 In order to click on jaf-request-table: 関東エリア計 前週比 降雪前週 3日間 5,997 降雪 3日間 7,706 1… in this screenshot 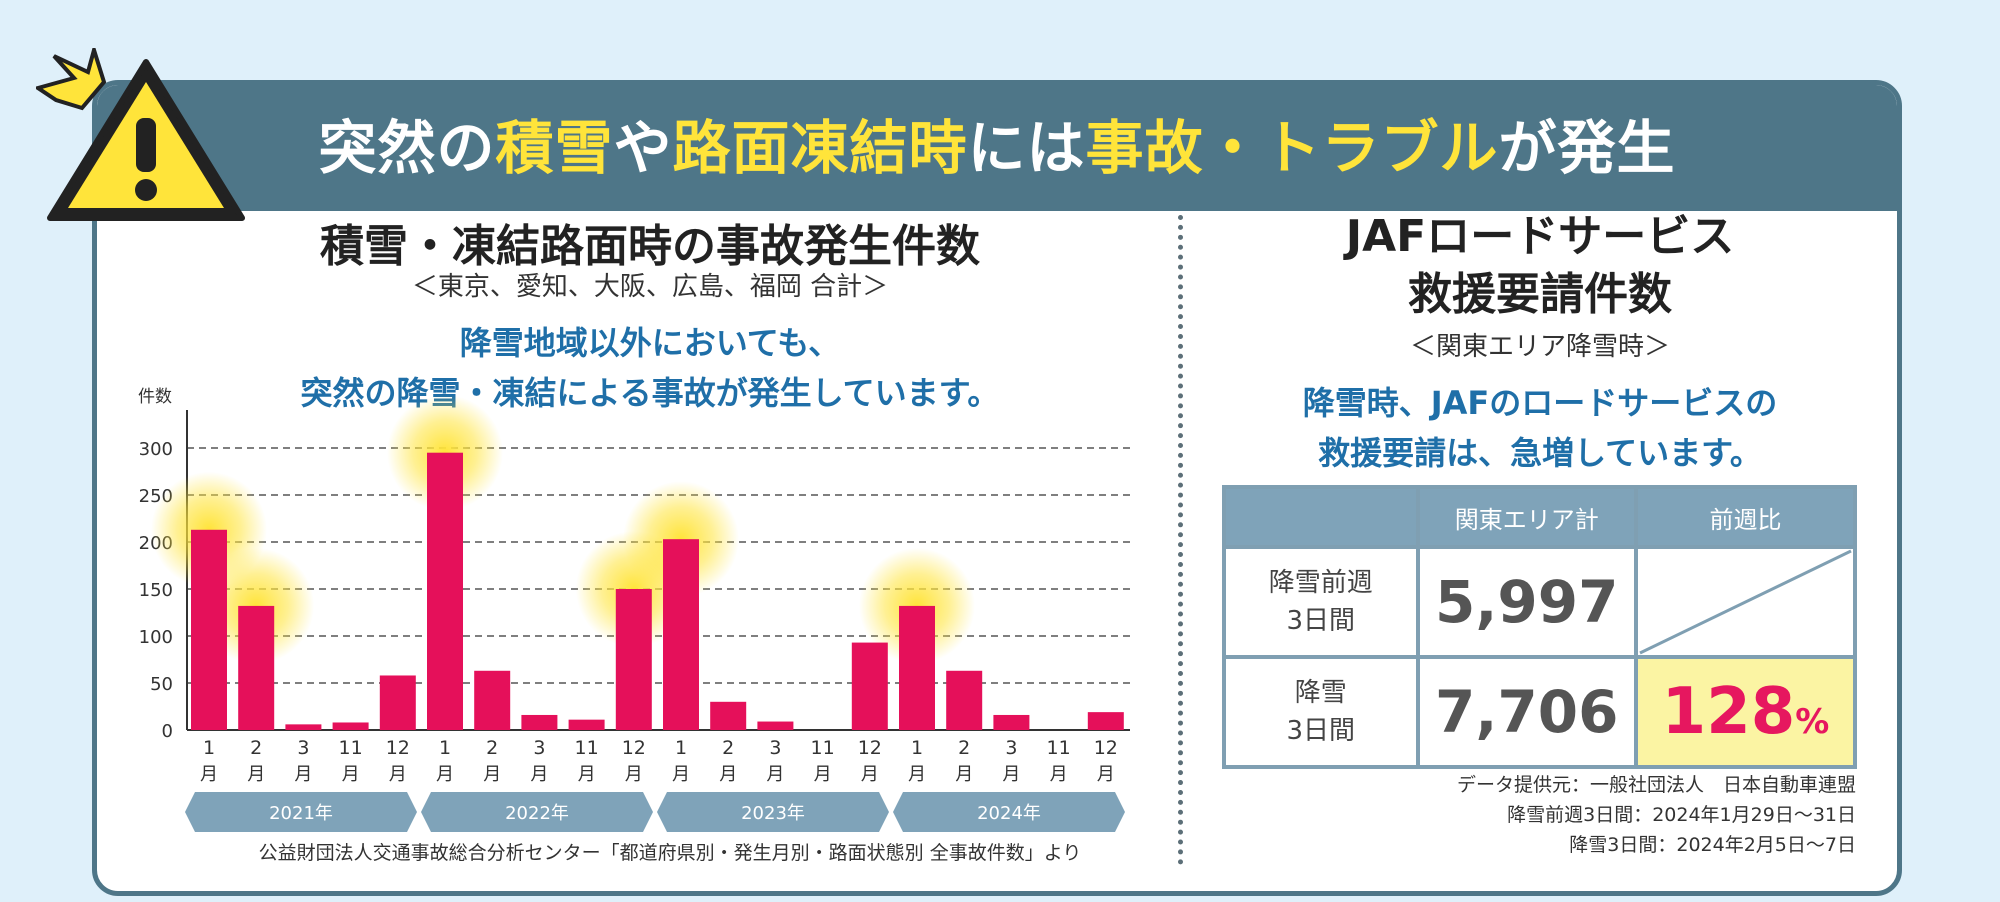, I will do `click(1539, 627)`.